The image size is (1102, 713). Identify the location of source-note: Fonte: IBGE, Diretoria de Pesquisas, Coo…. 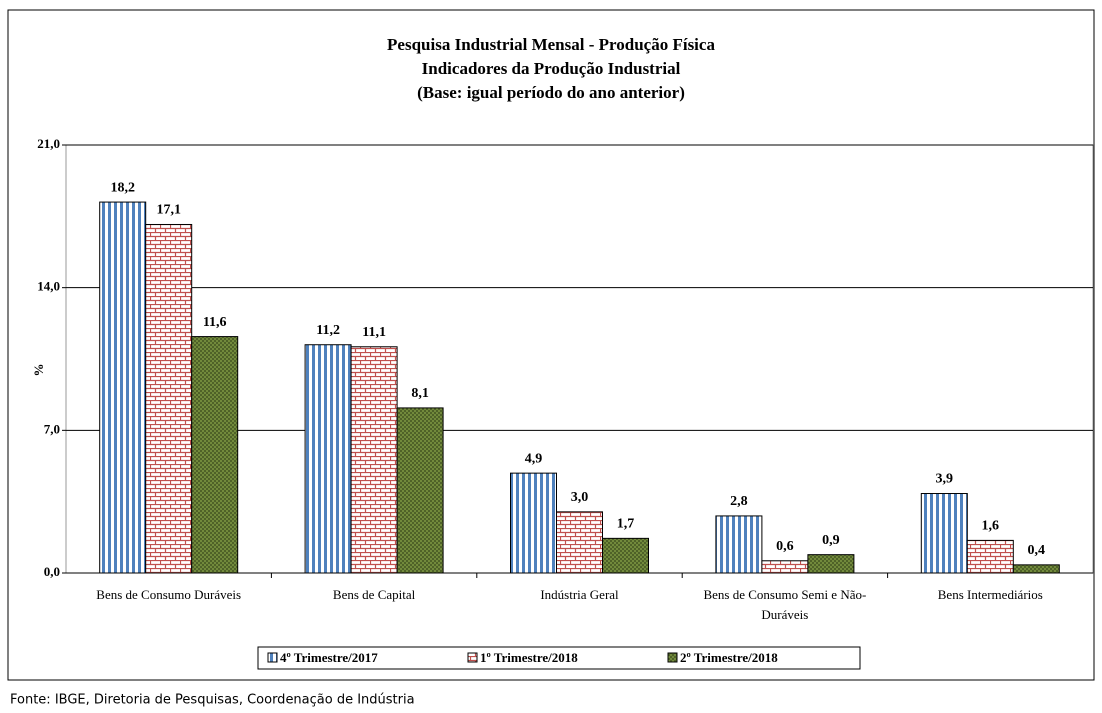
(212, 700).